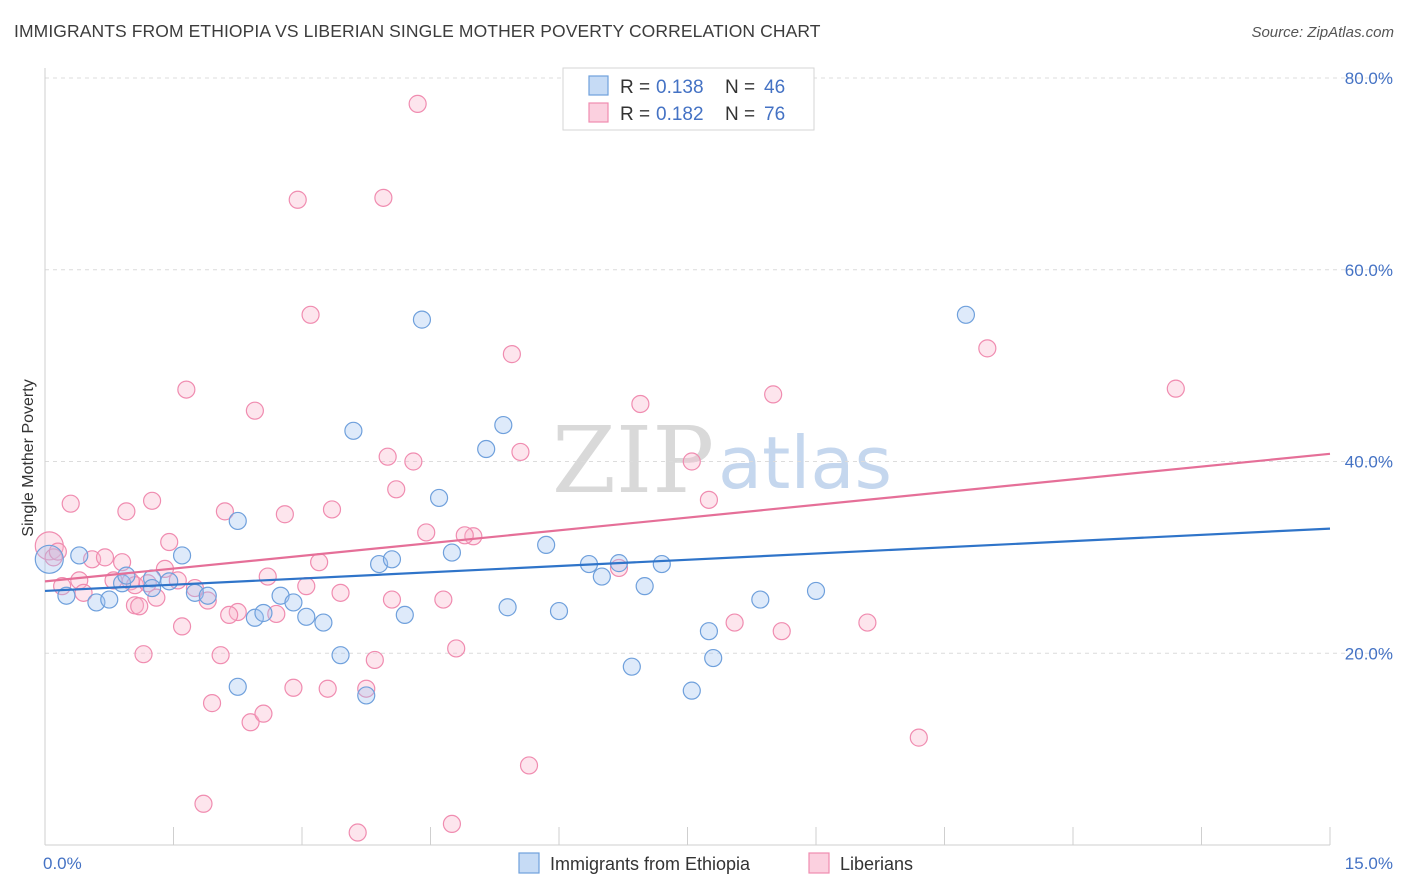  I want to click on x-tick-labels: 0.0% 15.0%, so click(718, 863).